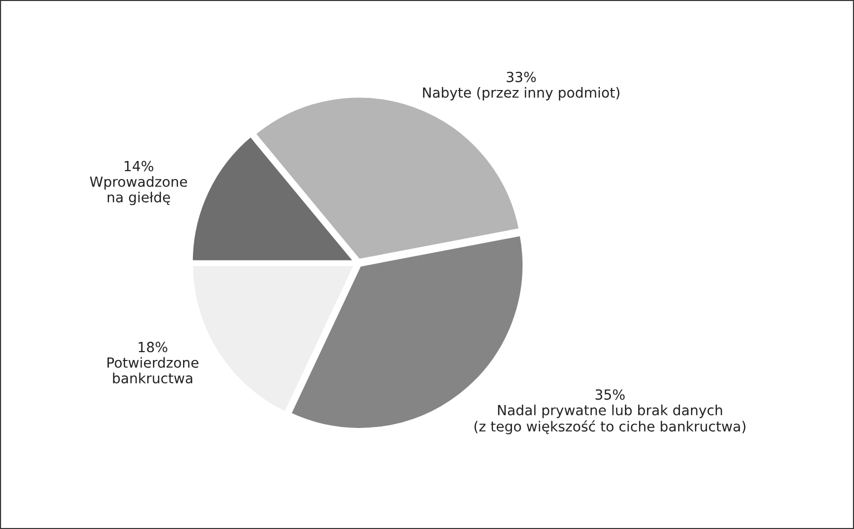 The height and width of the screenshot is (529, 854). I want to click on slice-label: Nabyte (przez inny podmiot), so click(521, 93).